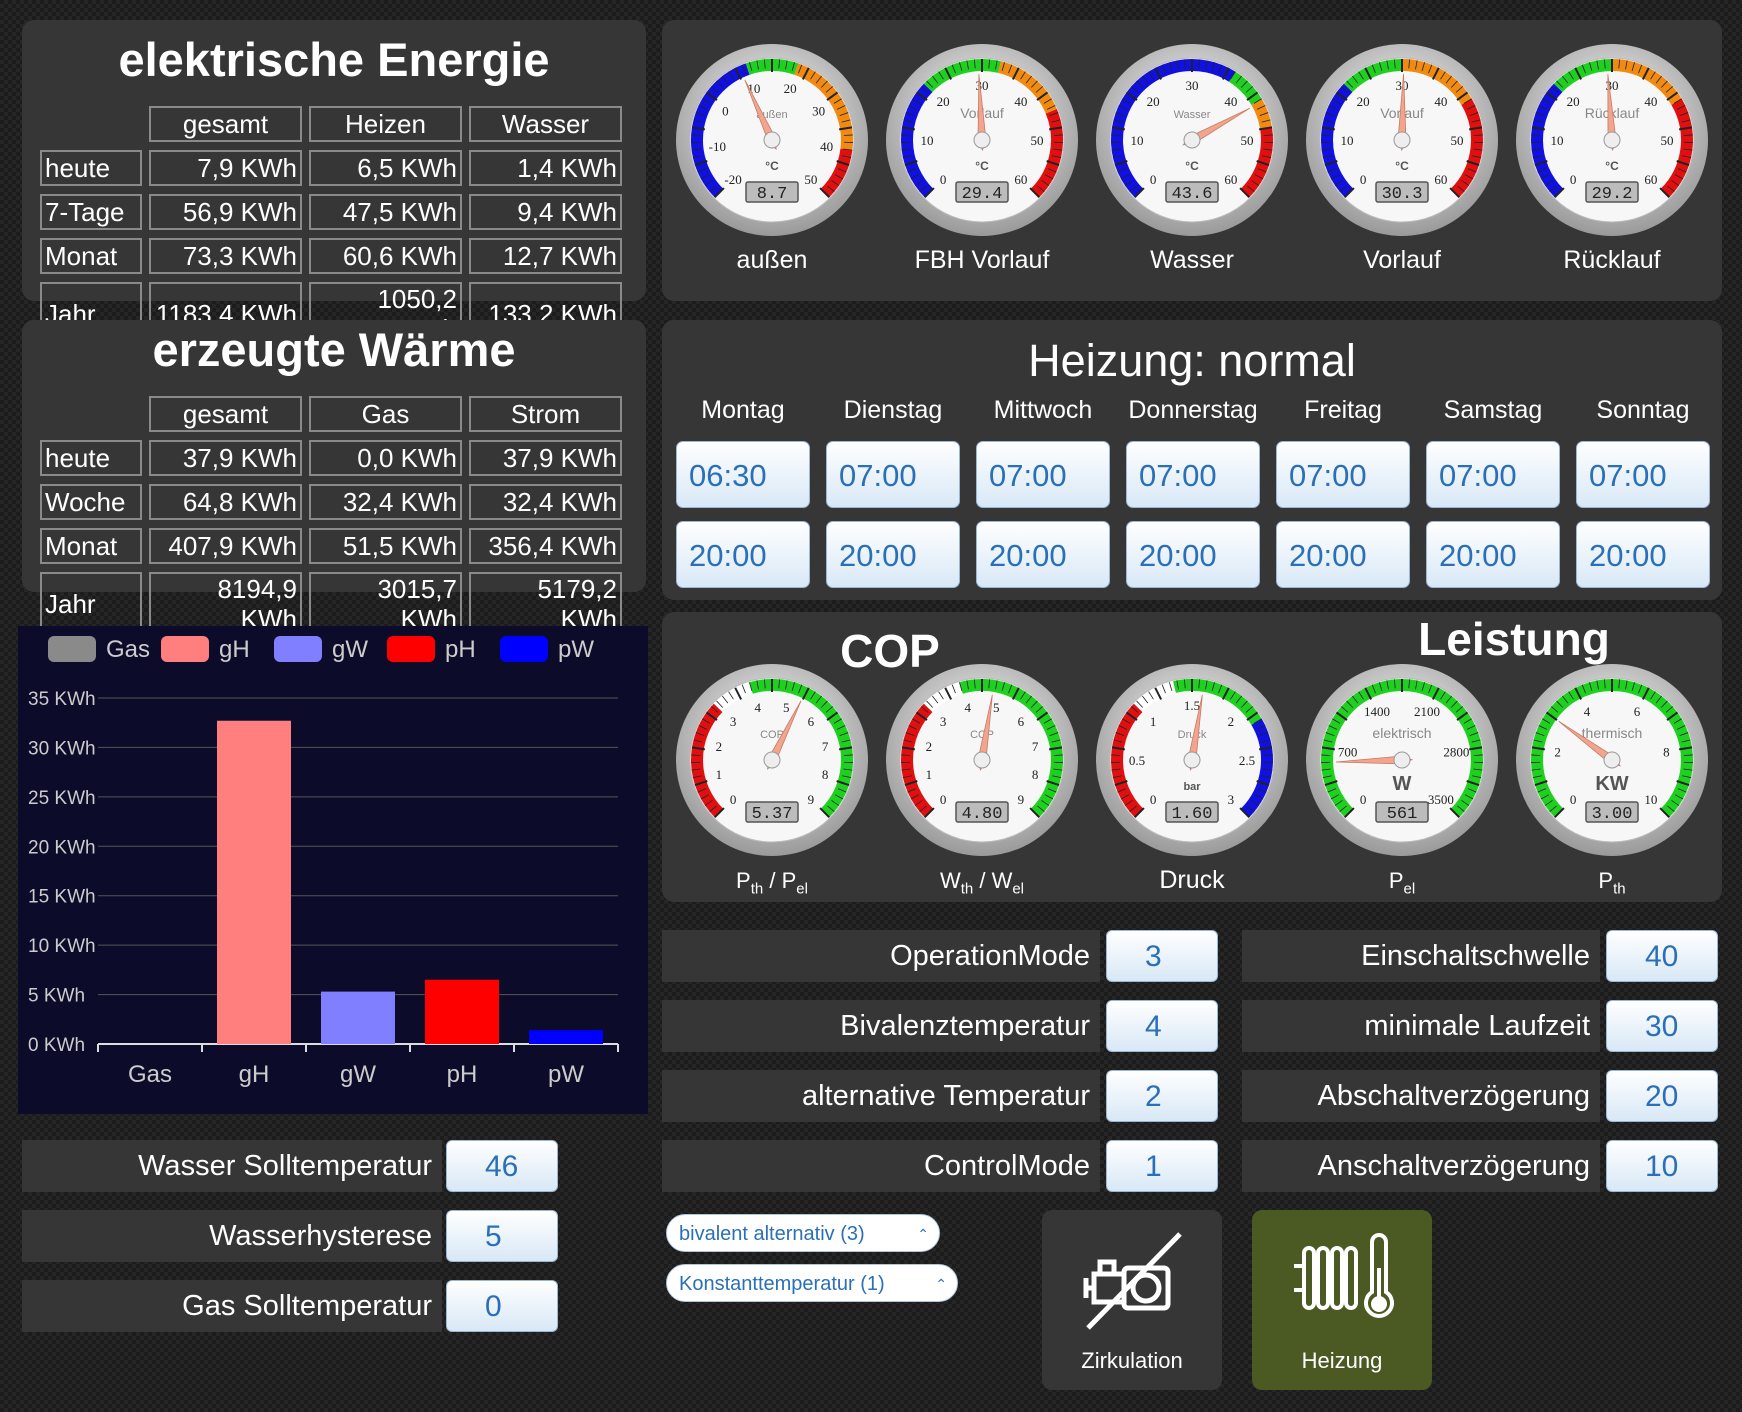 The image size is (1742, 1412). Describe the element at coordinates (1132, 1300) in the screenshot. I see `circulation-button: Zirkulation` at that location.